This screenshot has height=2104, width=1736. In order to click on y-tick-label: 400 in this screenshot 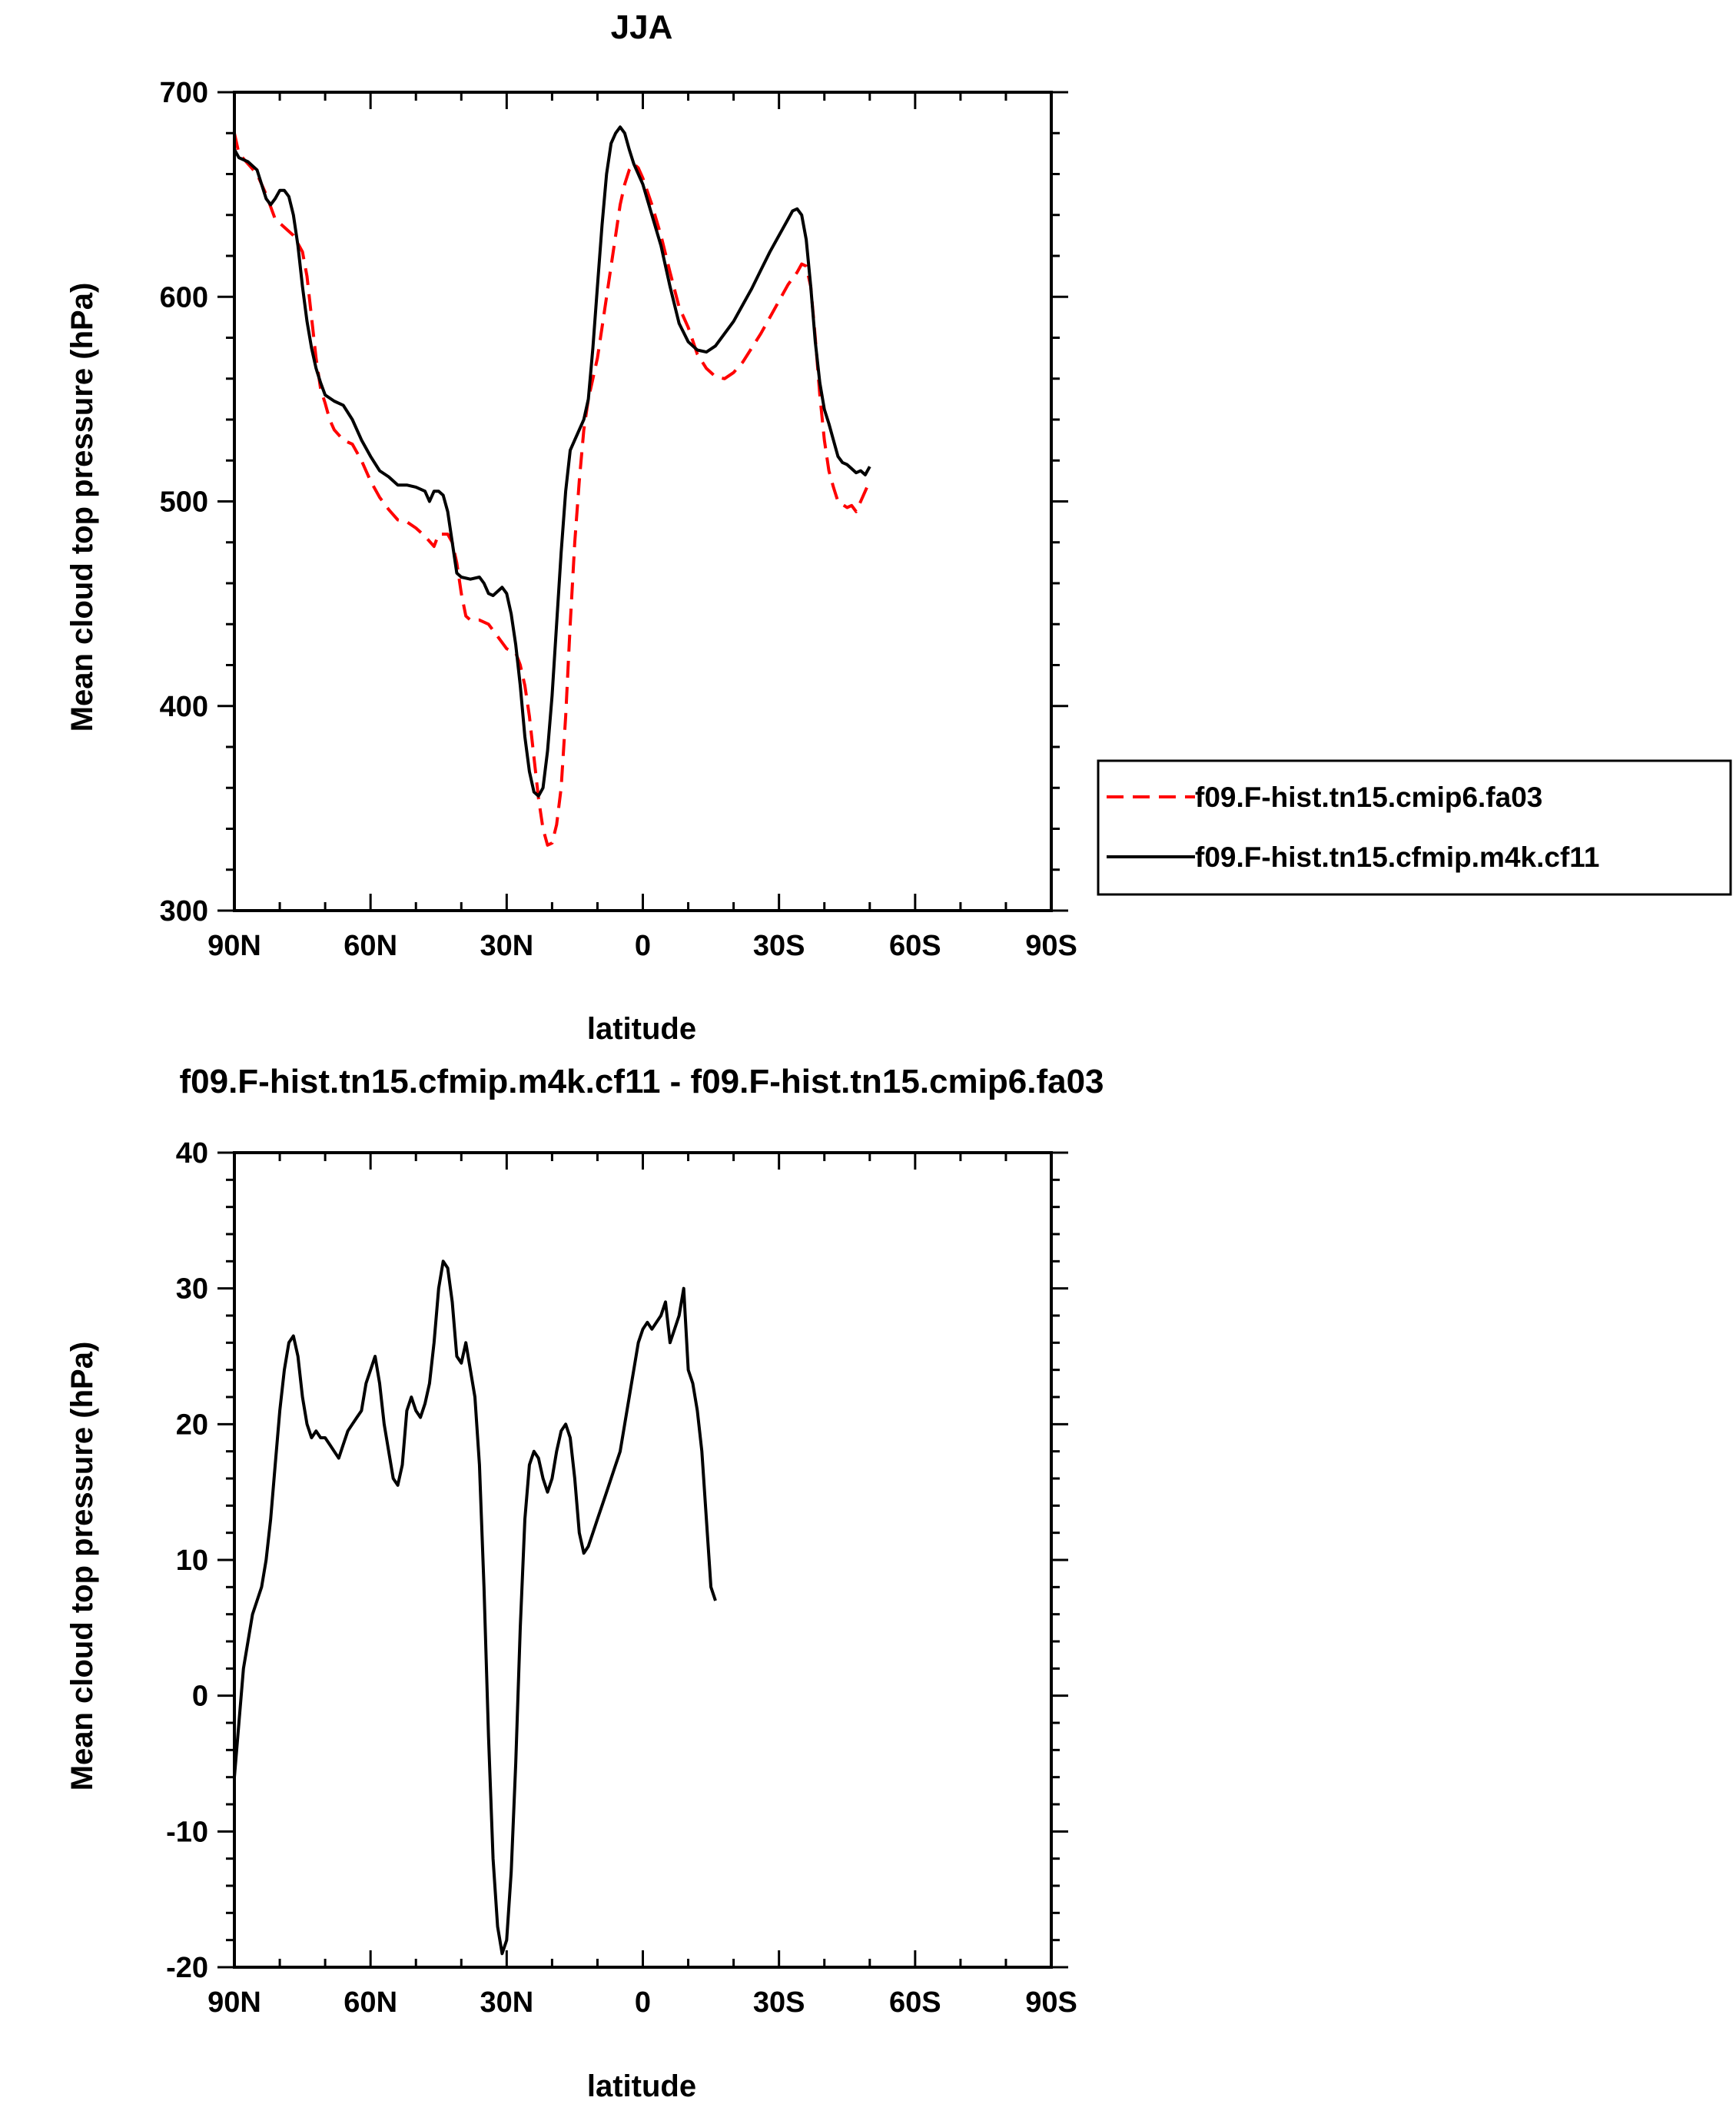, I will do `click(184, 707)`.